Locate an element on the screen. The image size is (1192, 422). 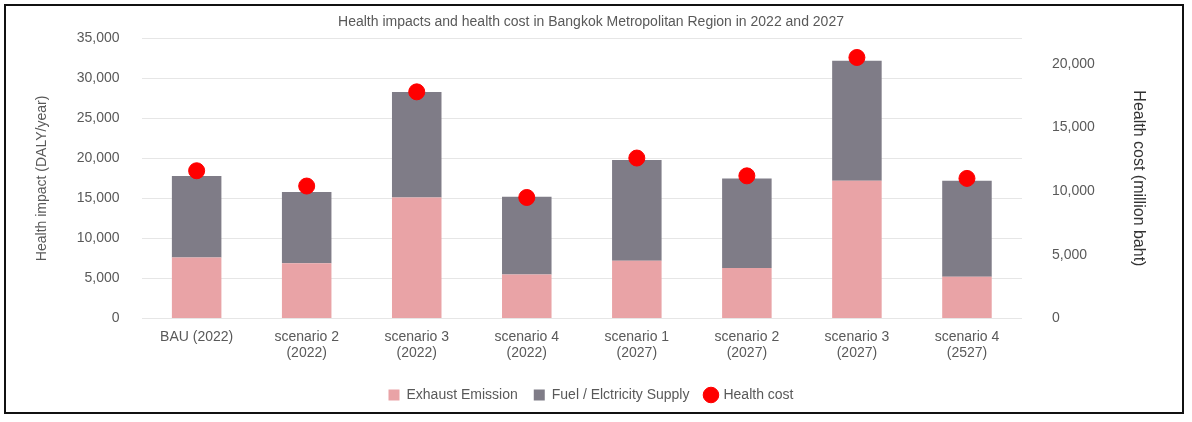
x-tick-label: scenario 3 (2027) is located at coordinates (857, 344).